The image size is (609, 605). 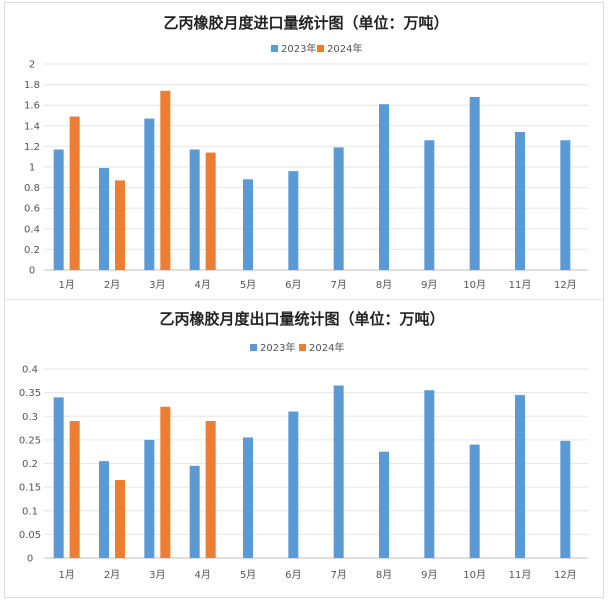 What do you see at coordinates (293, 575) in the screenshot?
I see `export-x-tick-label-5: 6月` at bounding box center [293, 575].